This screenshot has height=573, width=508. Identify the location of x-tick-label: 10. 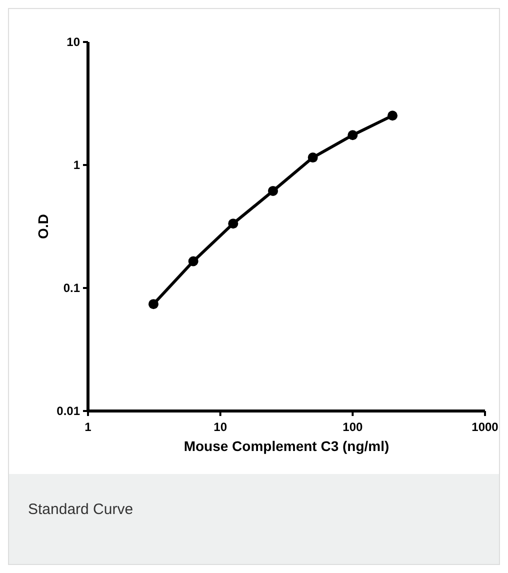
(221, 427).